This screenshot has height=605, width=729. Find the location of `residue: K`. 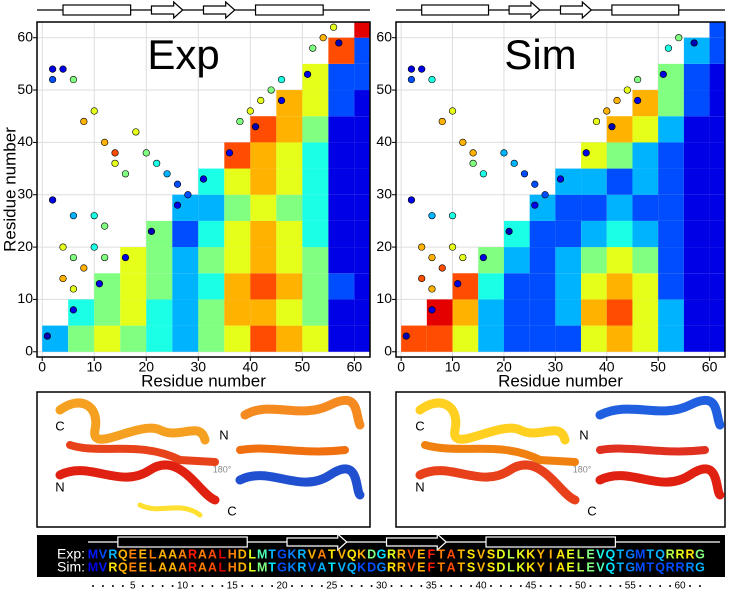

residue: K is located at coordinates (361, 567).